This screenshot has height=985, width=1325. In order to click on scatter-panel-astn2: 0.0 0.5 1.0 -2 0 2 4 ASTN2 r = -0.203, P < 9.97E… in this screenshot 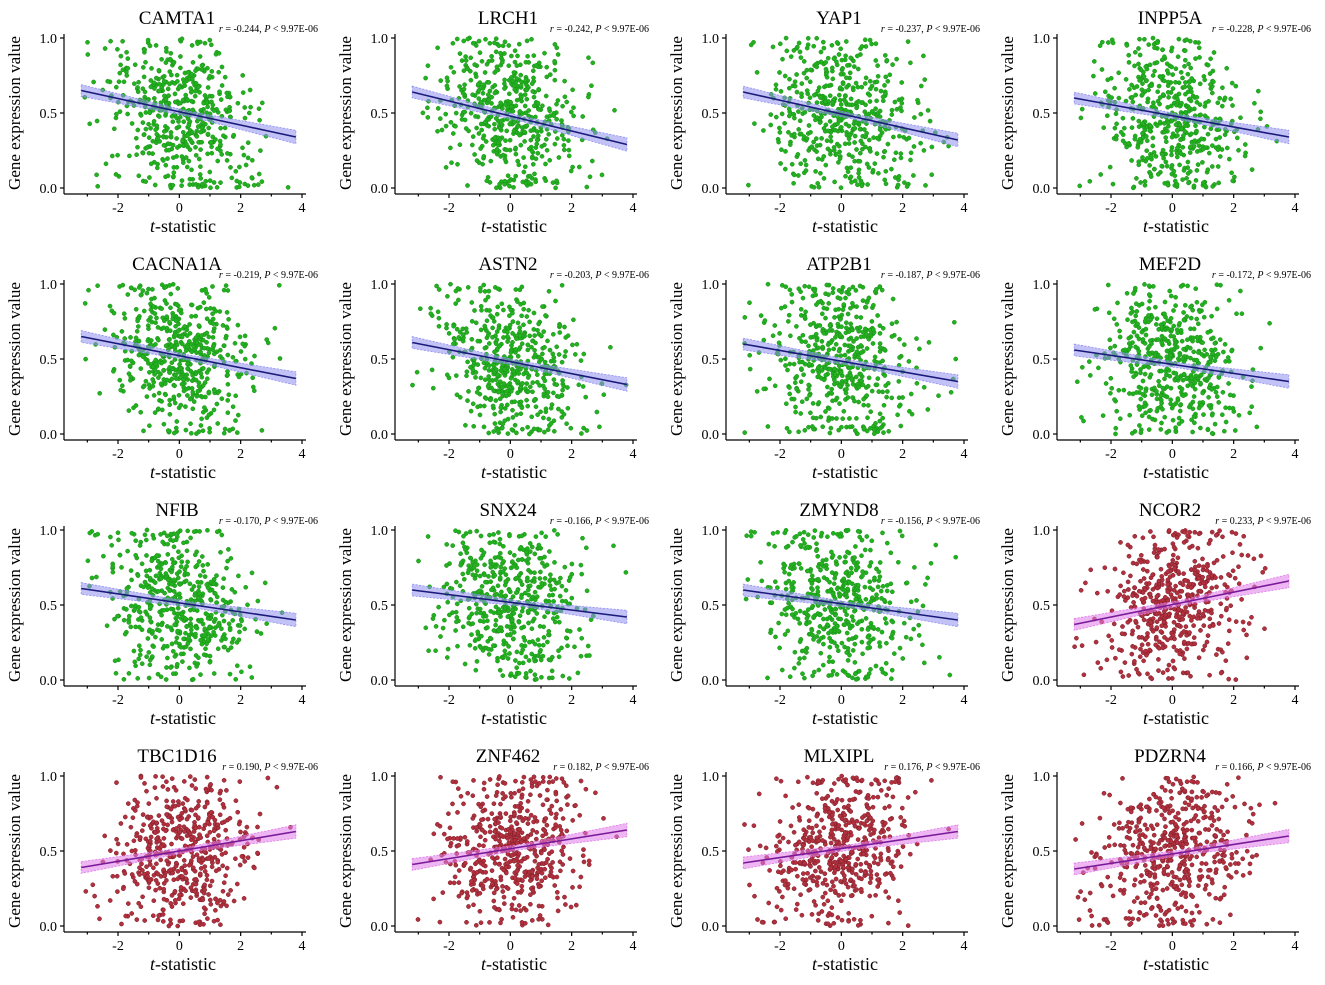, I will do `click(496, 369)`.